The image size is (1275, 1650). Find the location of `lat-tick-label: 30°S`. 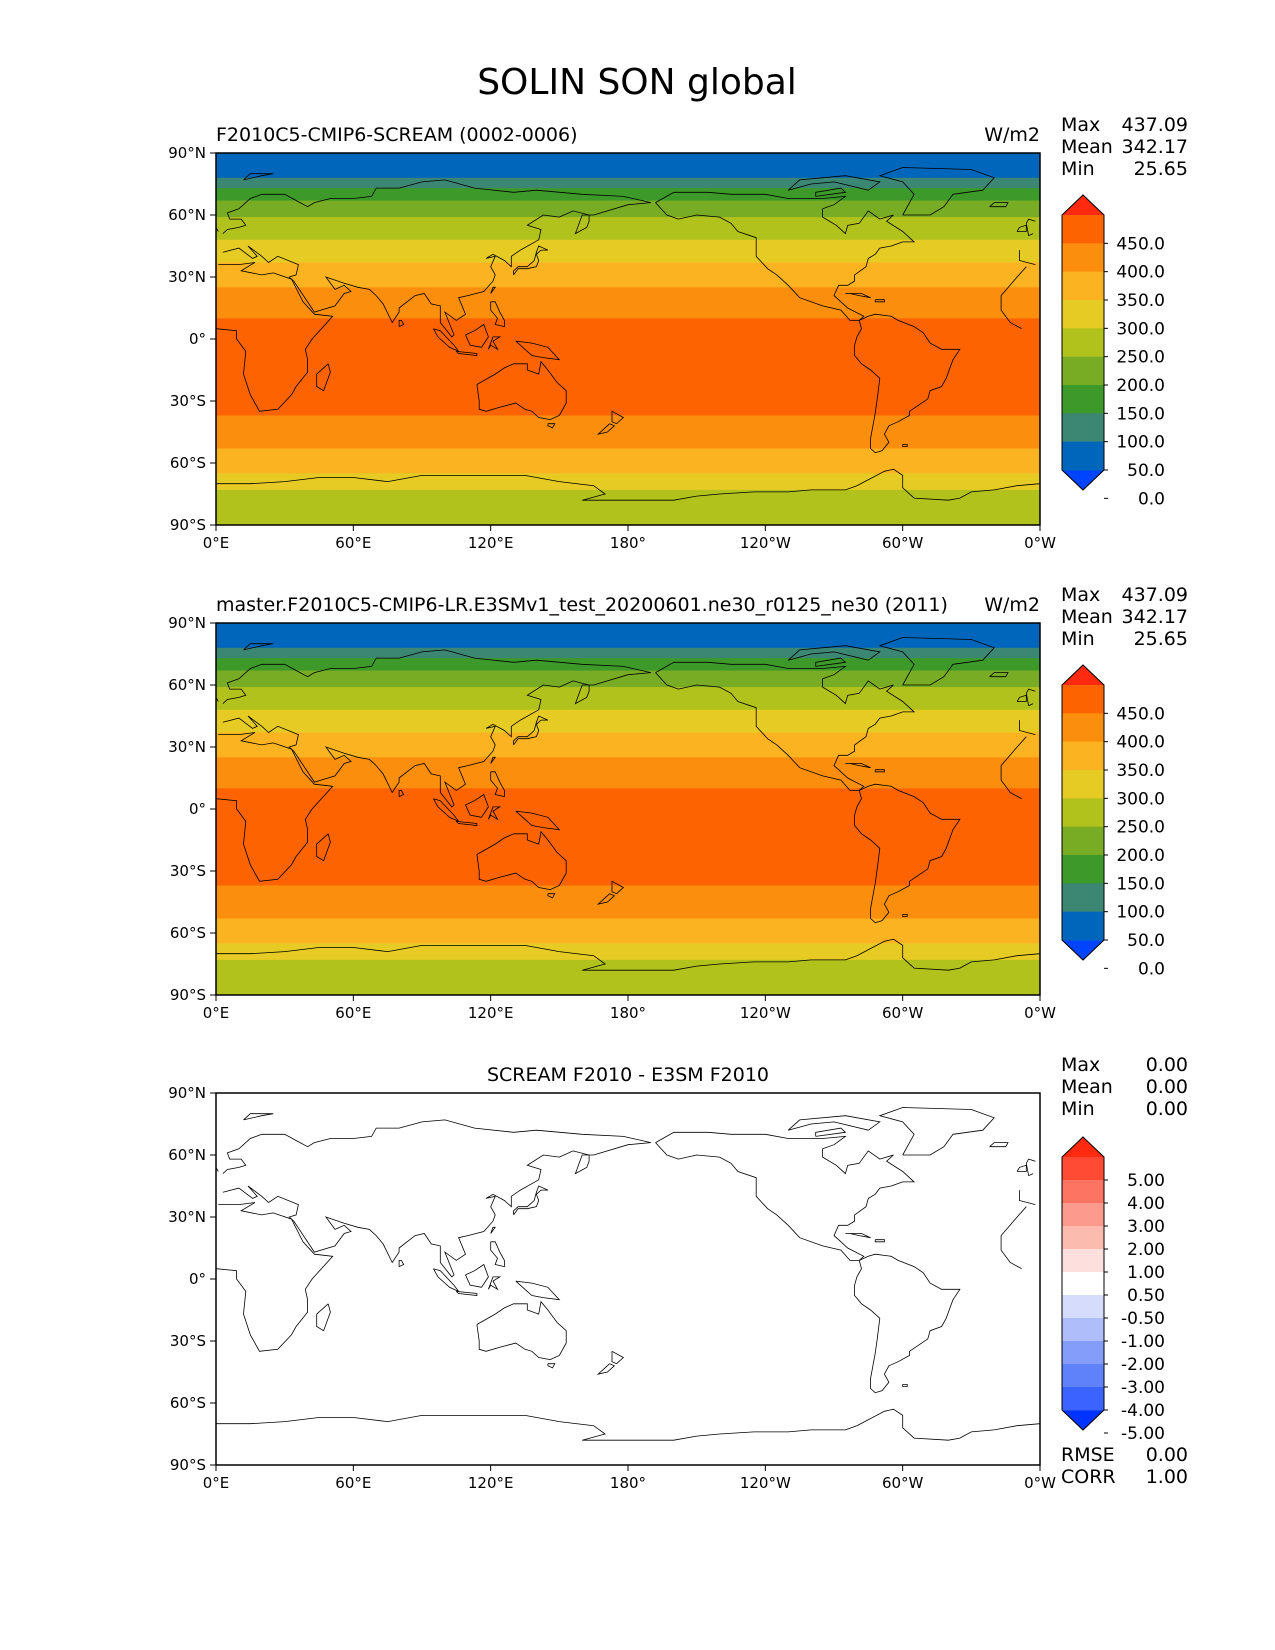

lat-tick-label: 30°S is located at coordinates (188, 871).